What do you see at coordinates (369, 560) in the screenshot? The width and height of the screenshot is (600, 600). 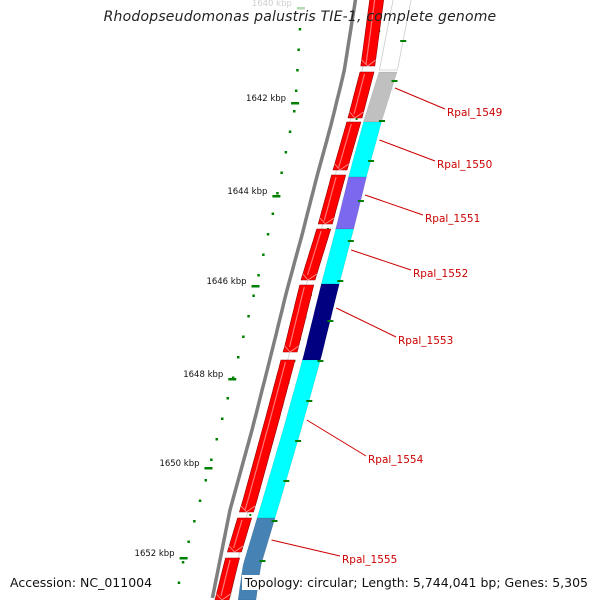 I see `gene-label: Rpal_1555` at bounding box center [369, 560].